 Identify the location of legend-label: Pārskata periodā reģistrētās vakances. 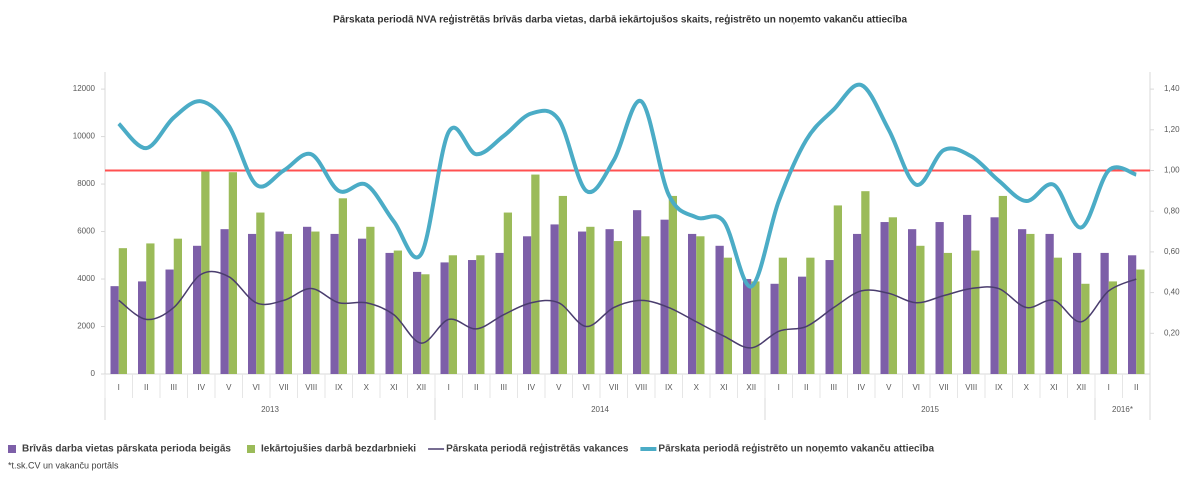
(537, 448).